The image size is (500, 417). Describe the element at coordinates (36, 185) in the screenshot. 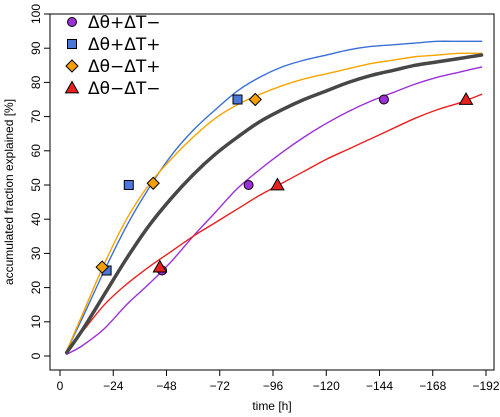

I see `y-tick-label: 50` at that location.